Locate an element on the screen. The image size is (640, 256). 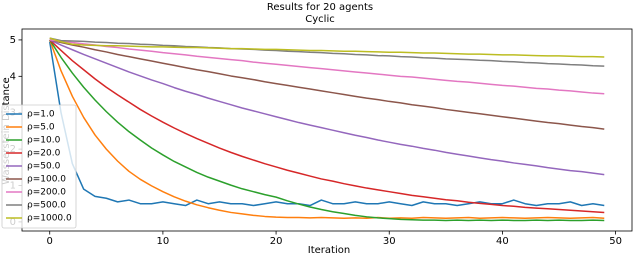
x-tick-label: 0 is located at coordinates (50, 241).